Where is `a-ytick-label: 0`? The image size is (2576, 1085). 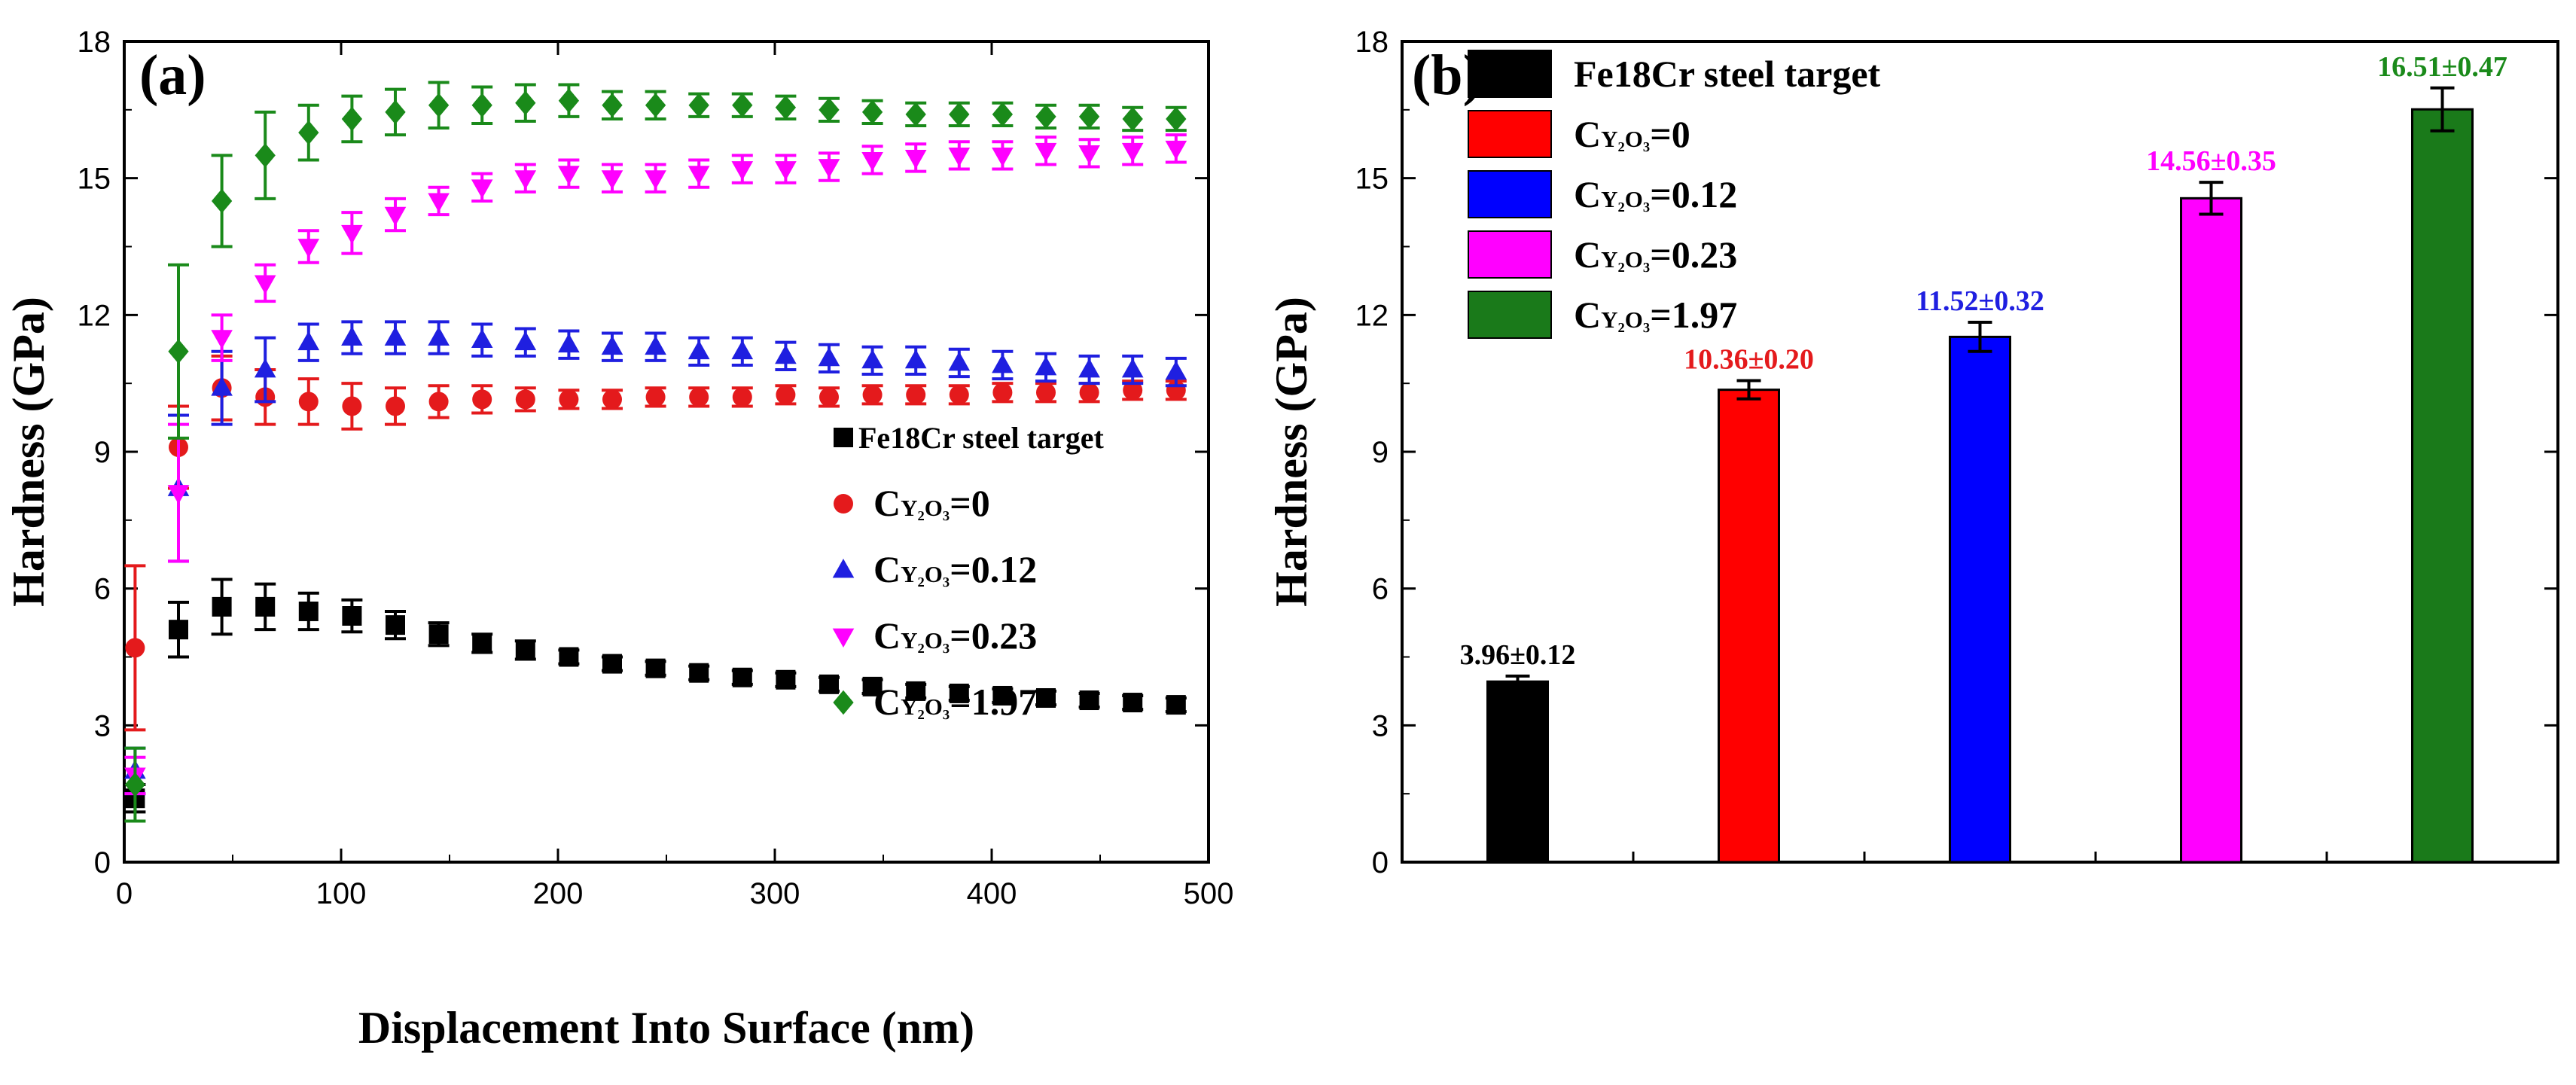 a-ytick-label: 0 is located at coordinates (102, 862).